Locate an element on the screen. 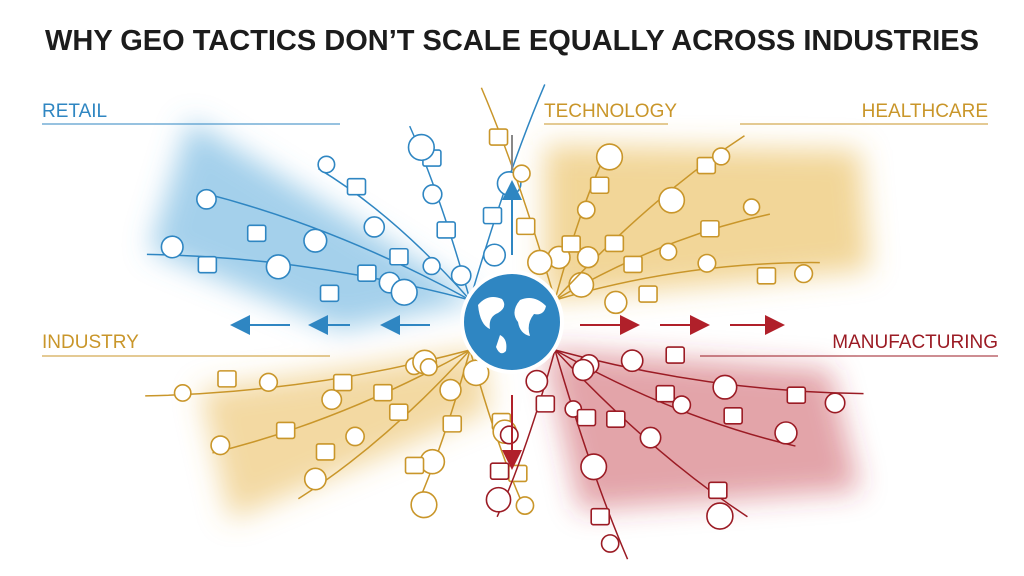 The height and width of the screenshot is (576, 1024). industry-fan is located at coordinates (345, 435).